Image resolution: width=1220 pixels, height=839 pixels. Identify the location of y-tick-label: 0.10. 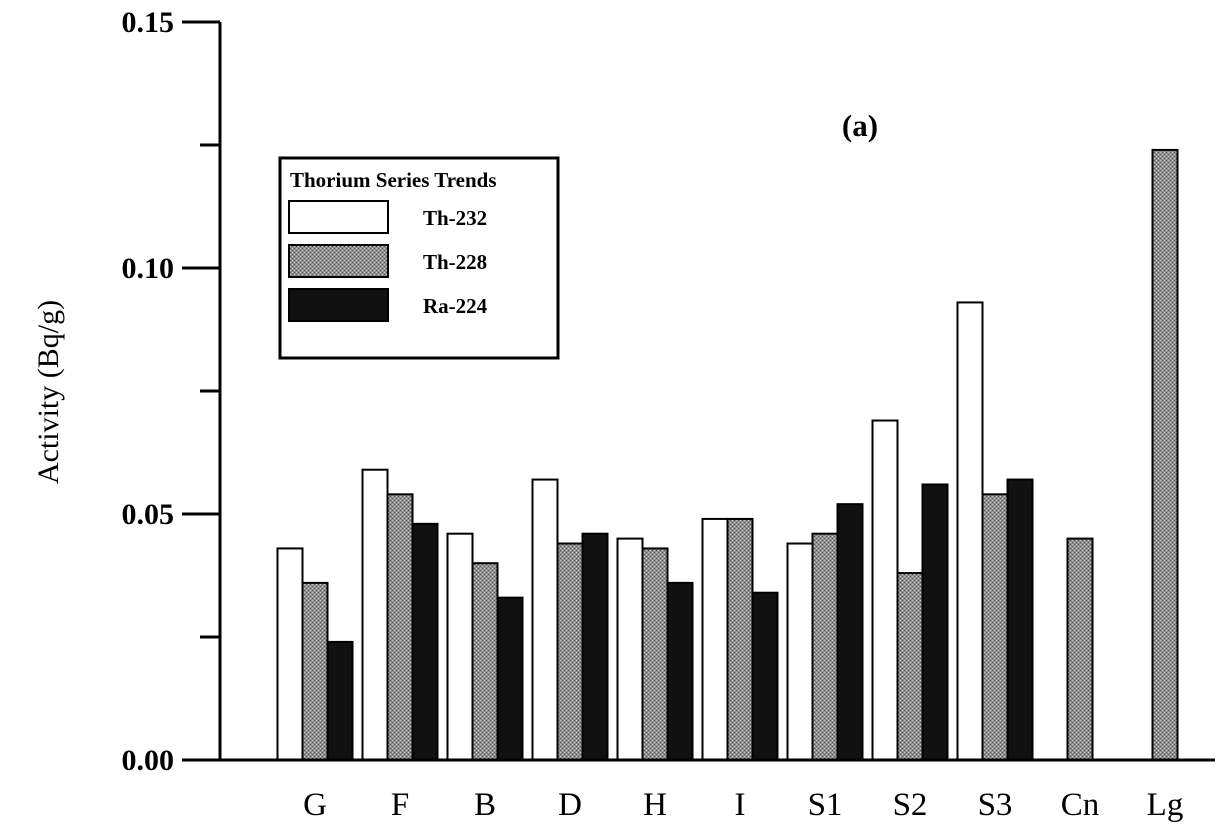
(148, 268).